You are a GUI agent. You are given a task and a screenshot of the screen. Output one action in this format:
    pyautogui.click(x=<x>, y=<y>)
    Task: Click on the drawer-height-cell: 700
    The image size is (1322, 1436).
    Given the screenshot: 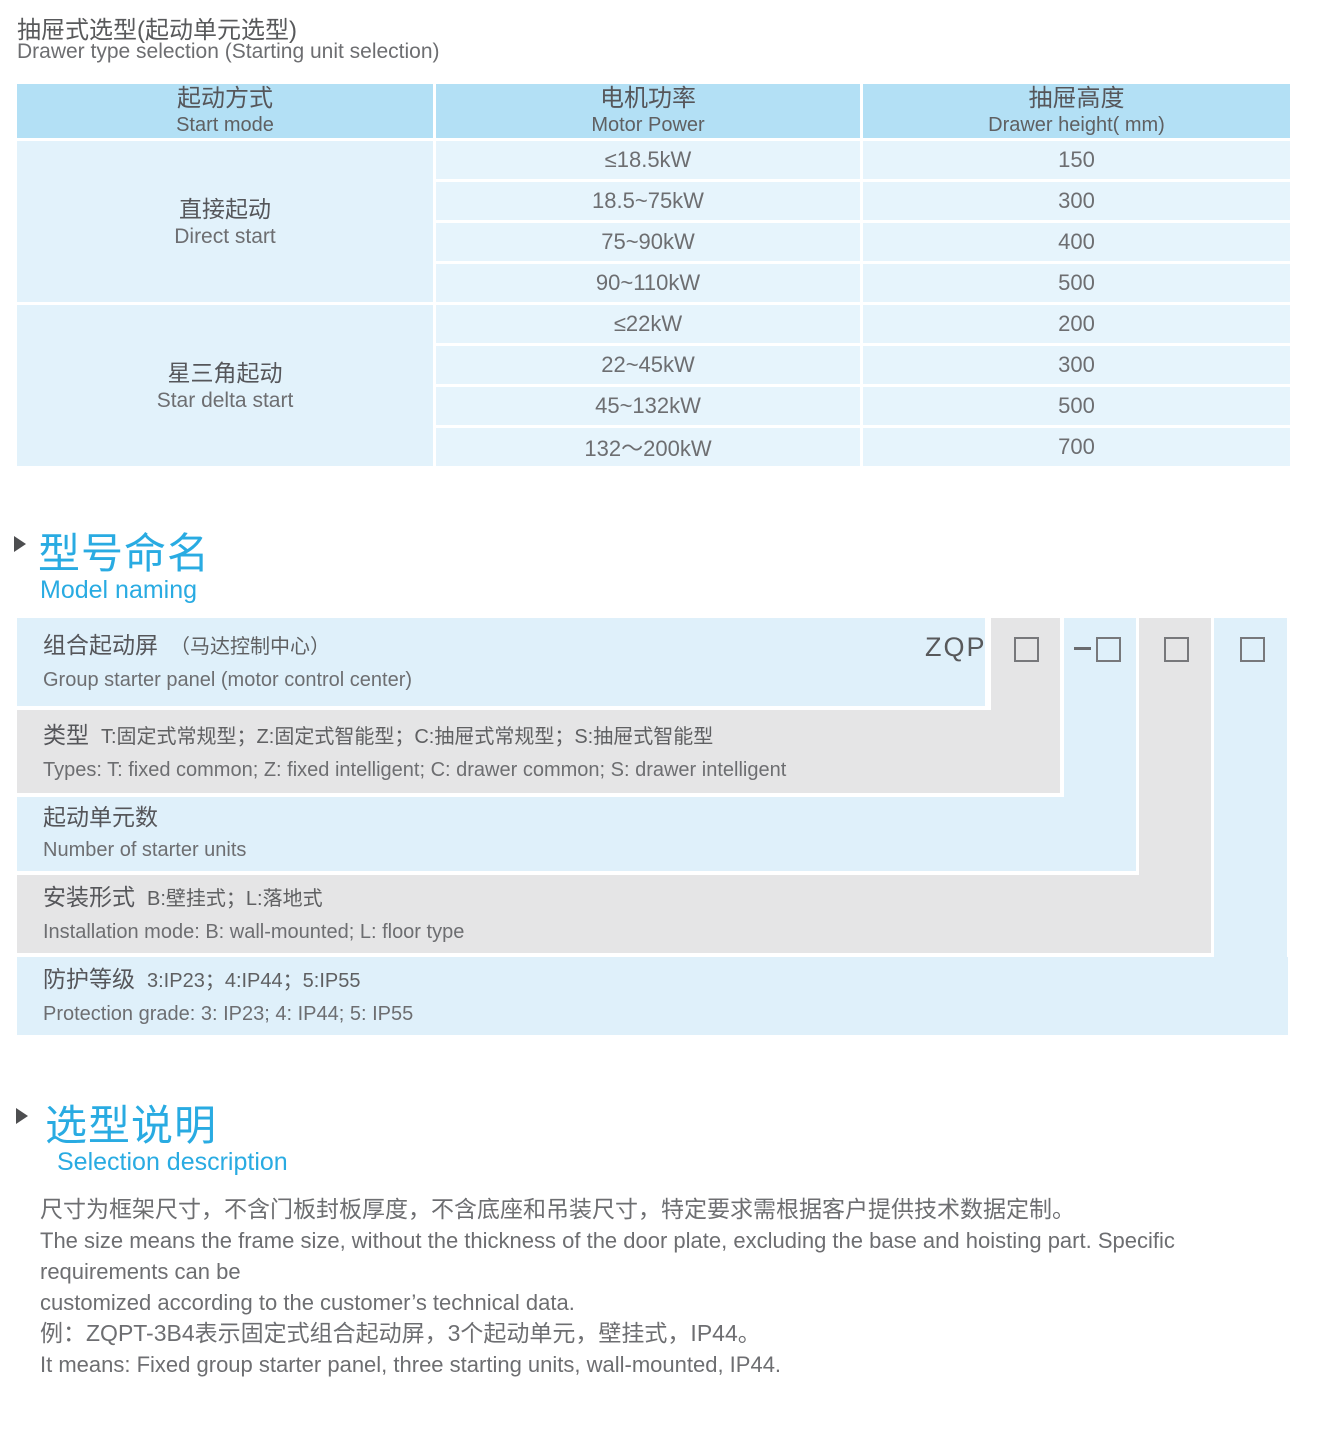 What is the action you would take?
    pyautogui.click(x=1076, y=447)
    